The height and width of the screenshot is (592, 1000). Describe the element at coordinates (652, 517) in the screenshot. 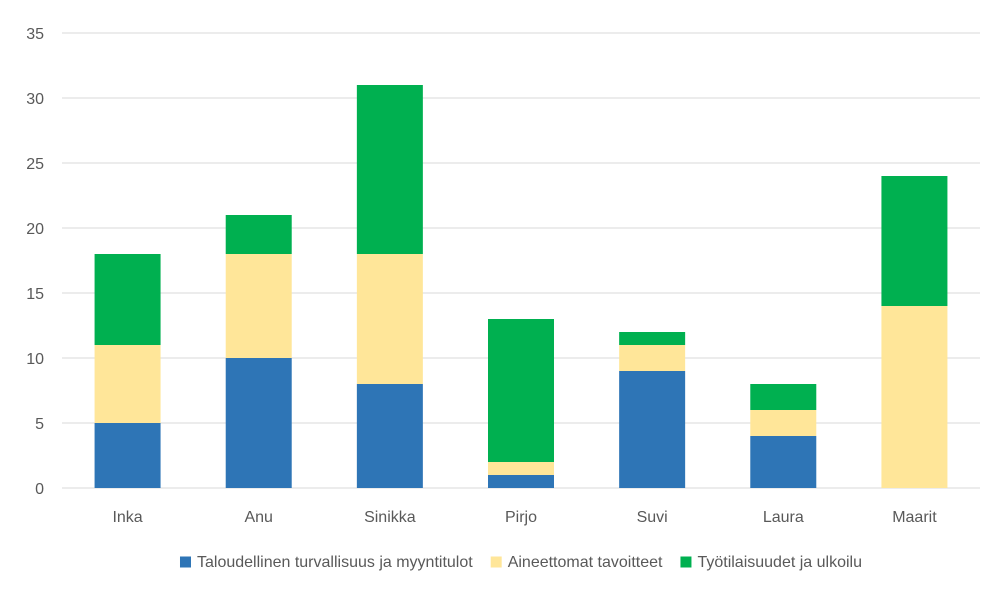

I see `x-category-label: Suvi` at that location.